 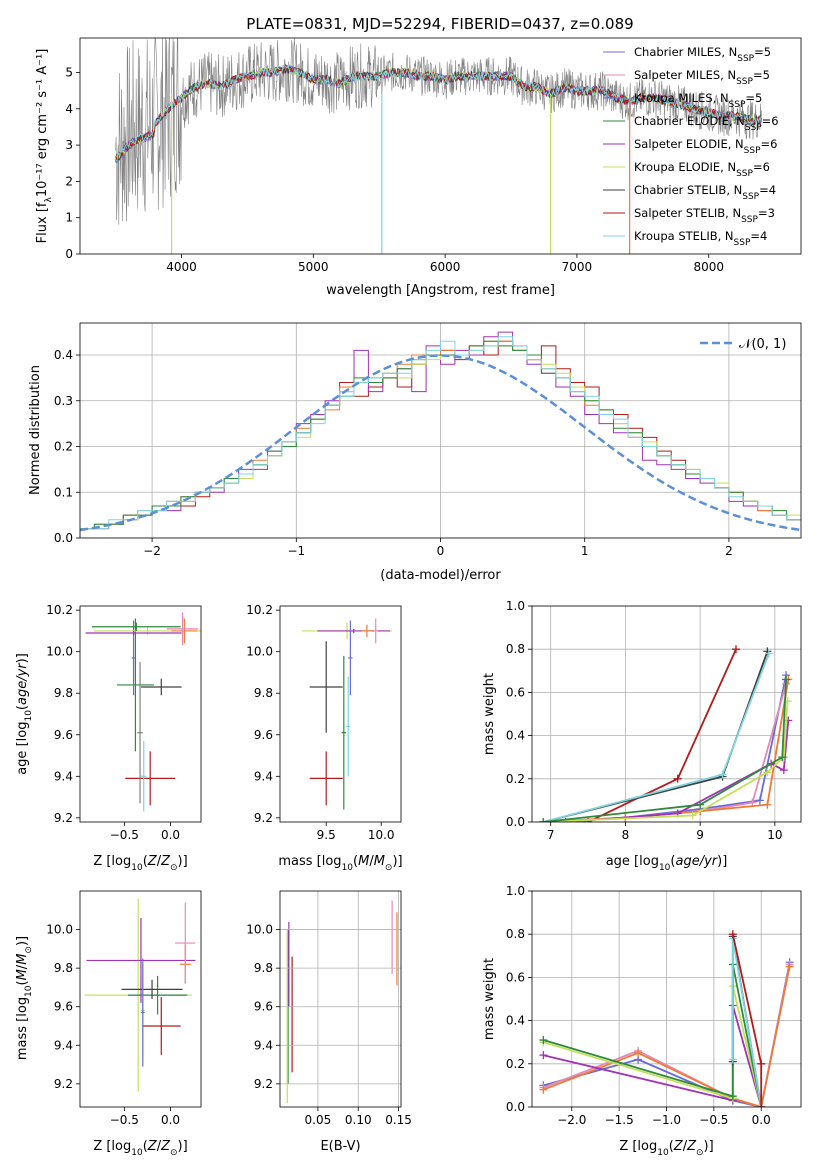 What do you see at coordinates (24, 998) in the screenshot?
I see `y-axis-label: mass [log10(M/M⊙)]` at bounding box center [24, 998].